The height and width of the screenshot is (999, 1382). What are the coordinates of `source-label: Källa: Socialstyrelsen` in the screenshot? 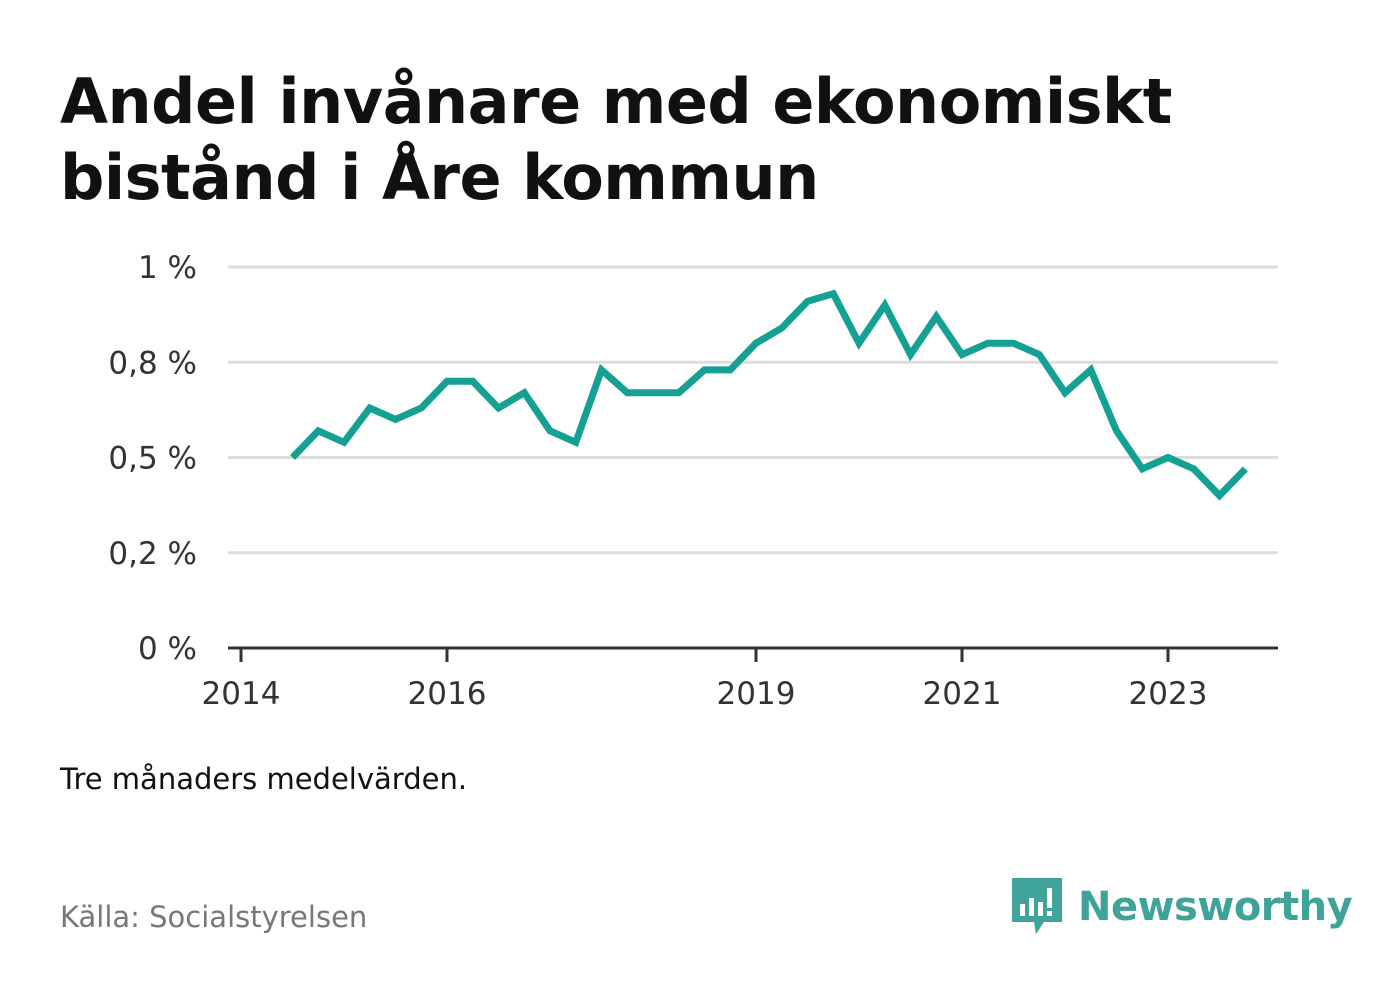 It's located at (214, 917).